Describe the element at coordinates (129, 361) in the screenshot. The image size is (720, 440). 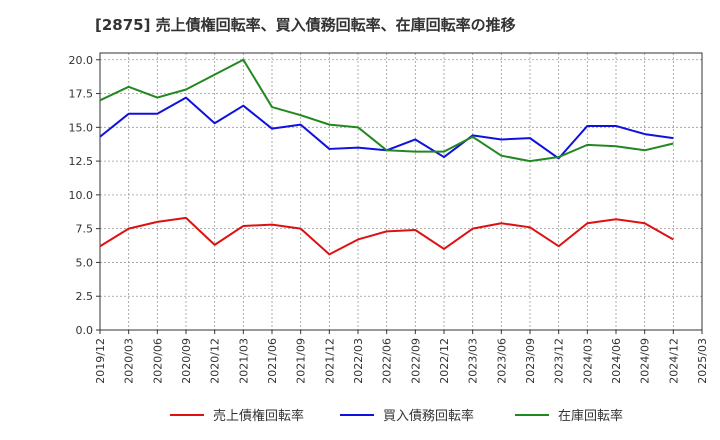
I see `x-tick-label: 2020/03` at that location.